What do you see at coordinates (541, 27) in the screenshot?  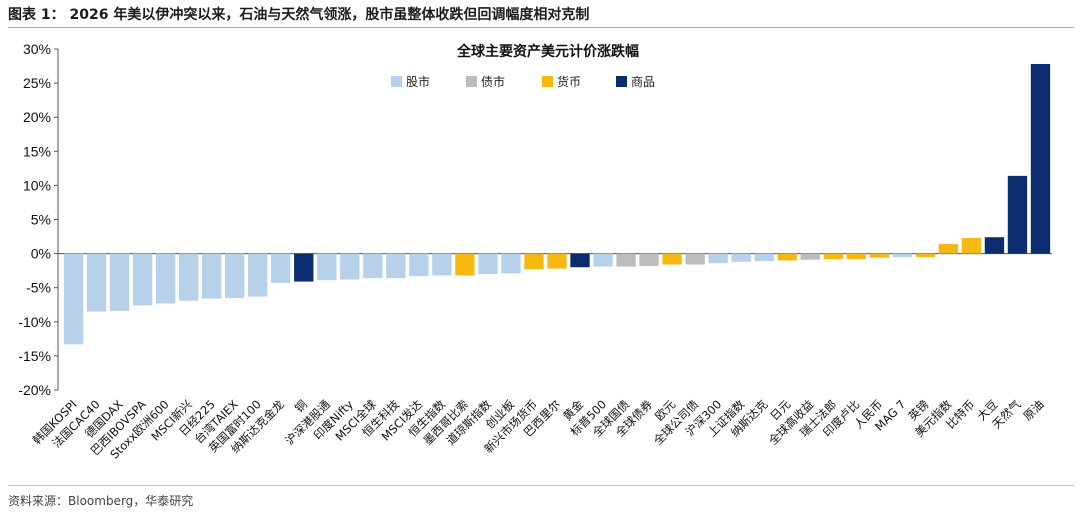 I see `top-rule` at bounding box center [541, 27].